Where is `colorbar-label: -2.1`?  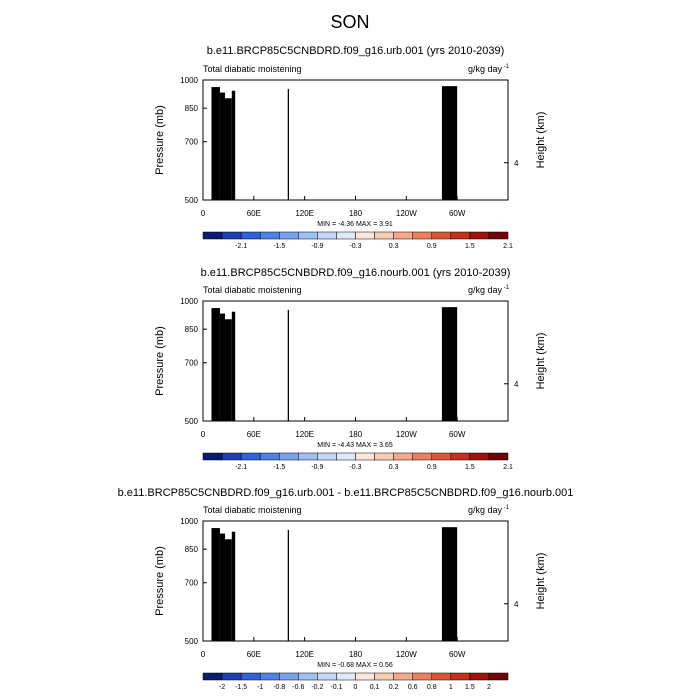 colorbar-label: -2.1 is located at coordinates (241, 246).